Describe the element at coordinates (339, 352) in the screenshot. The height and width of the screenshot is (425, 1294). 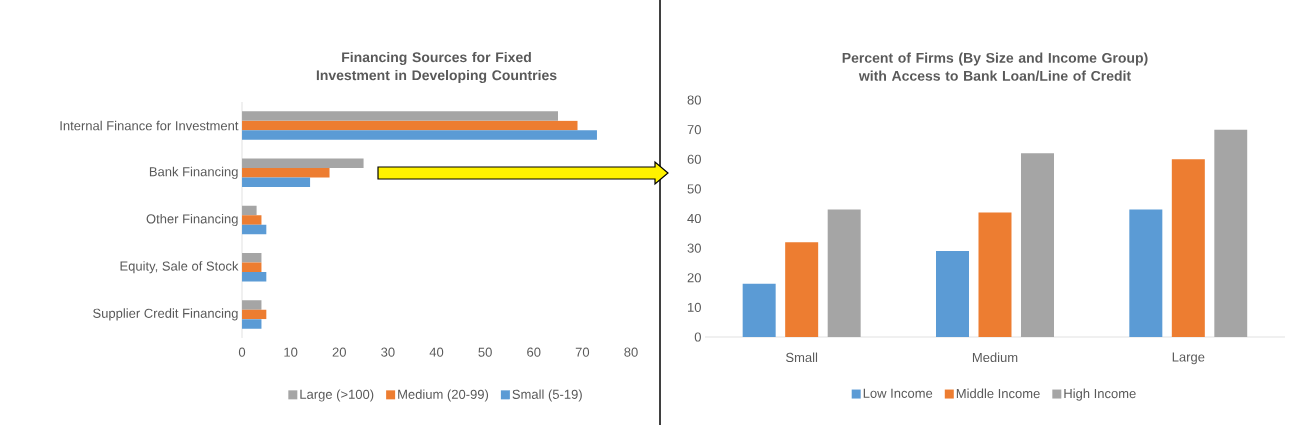
I see `x-tick-label: 20` at that location.